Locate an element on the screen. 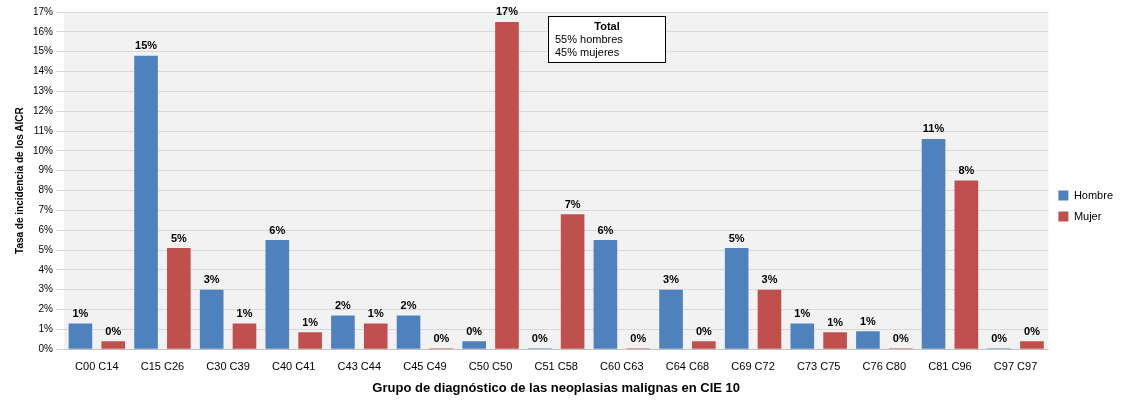 The height and width of the screenshot is (400, 1133). y-tick-label: 2% is located at coordinates (46, 309).